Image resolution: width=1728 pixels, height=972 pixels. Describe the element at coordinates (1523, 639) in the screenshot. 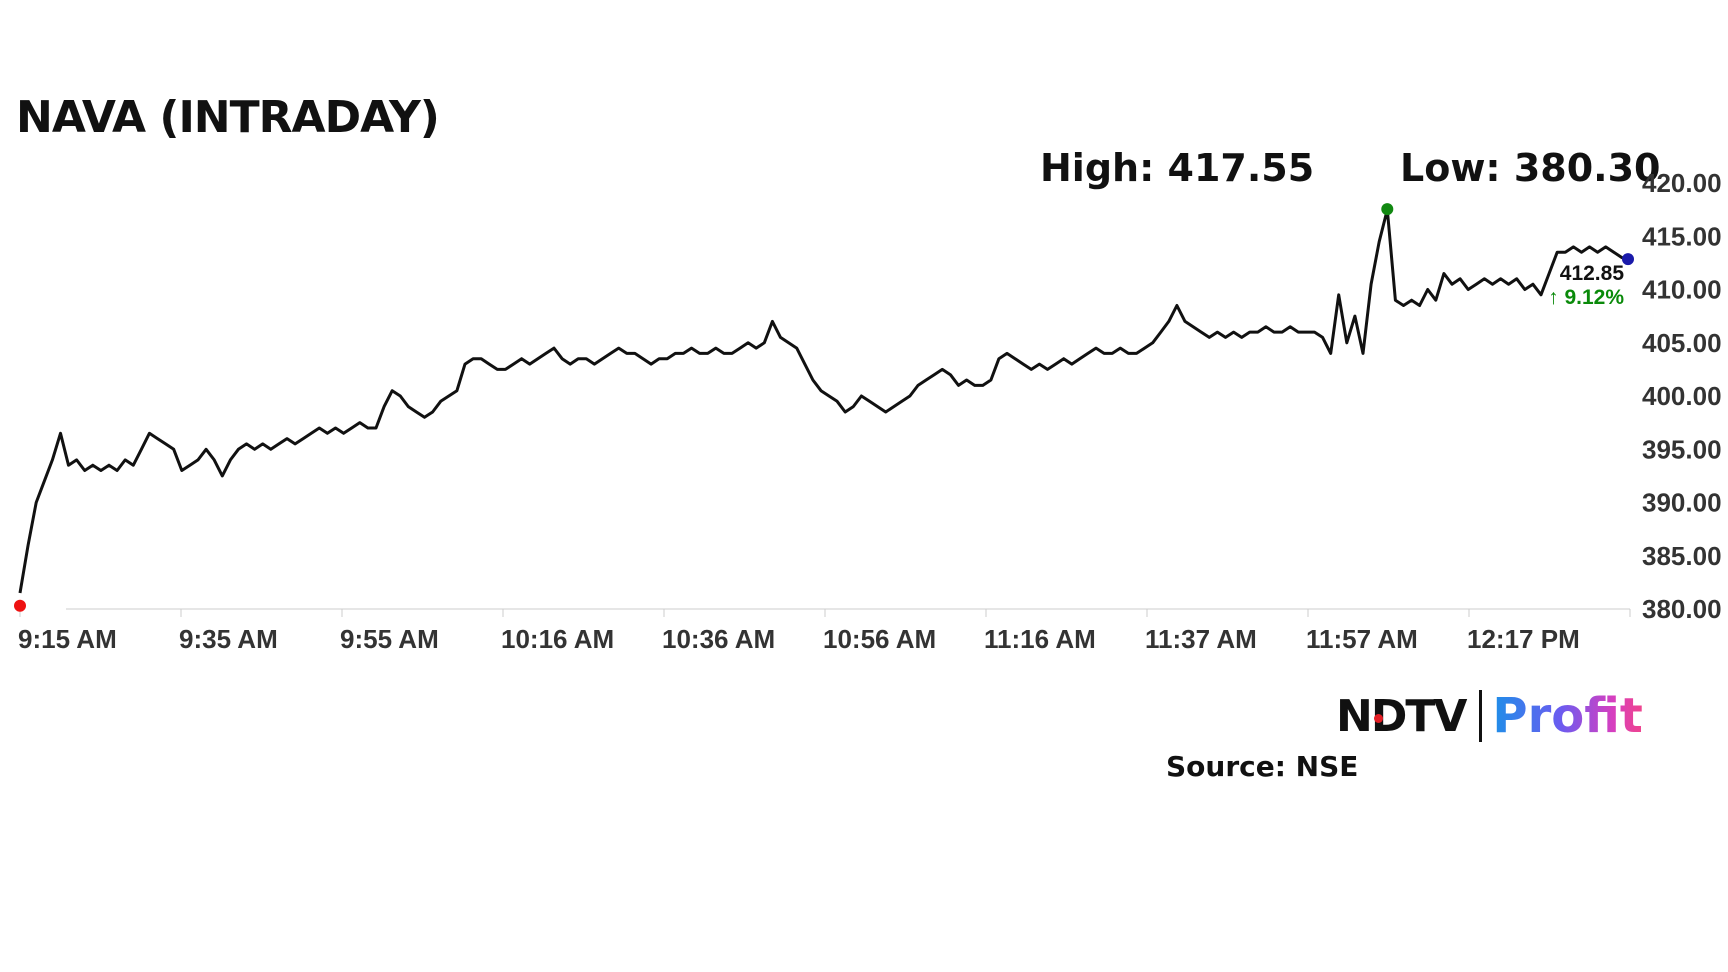

I see `x-tick-label: 12:17 PM` at that location.